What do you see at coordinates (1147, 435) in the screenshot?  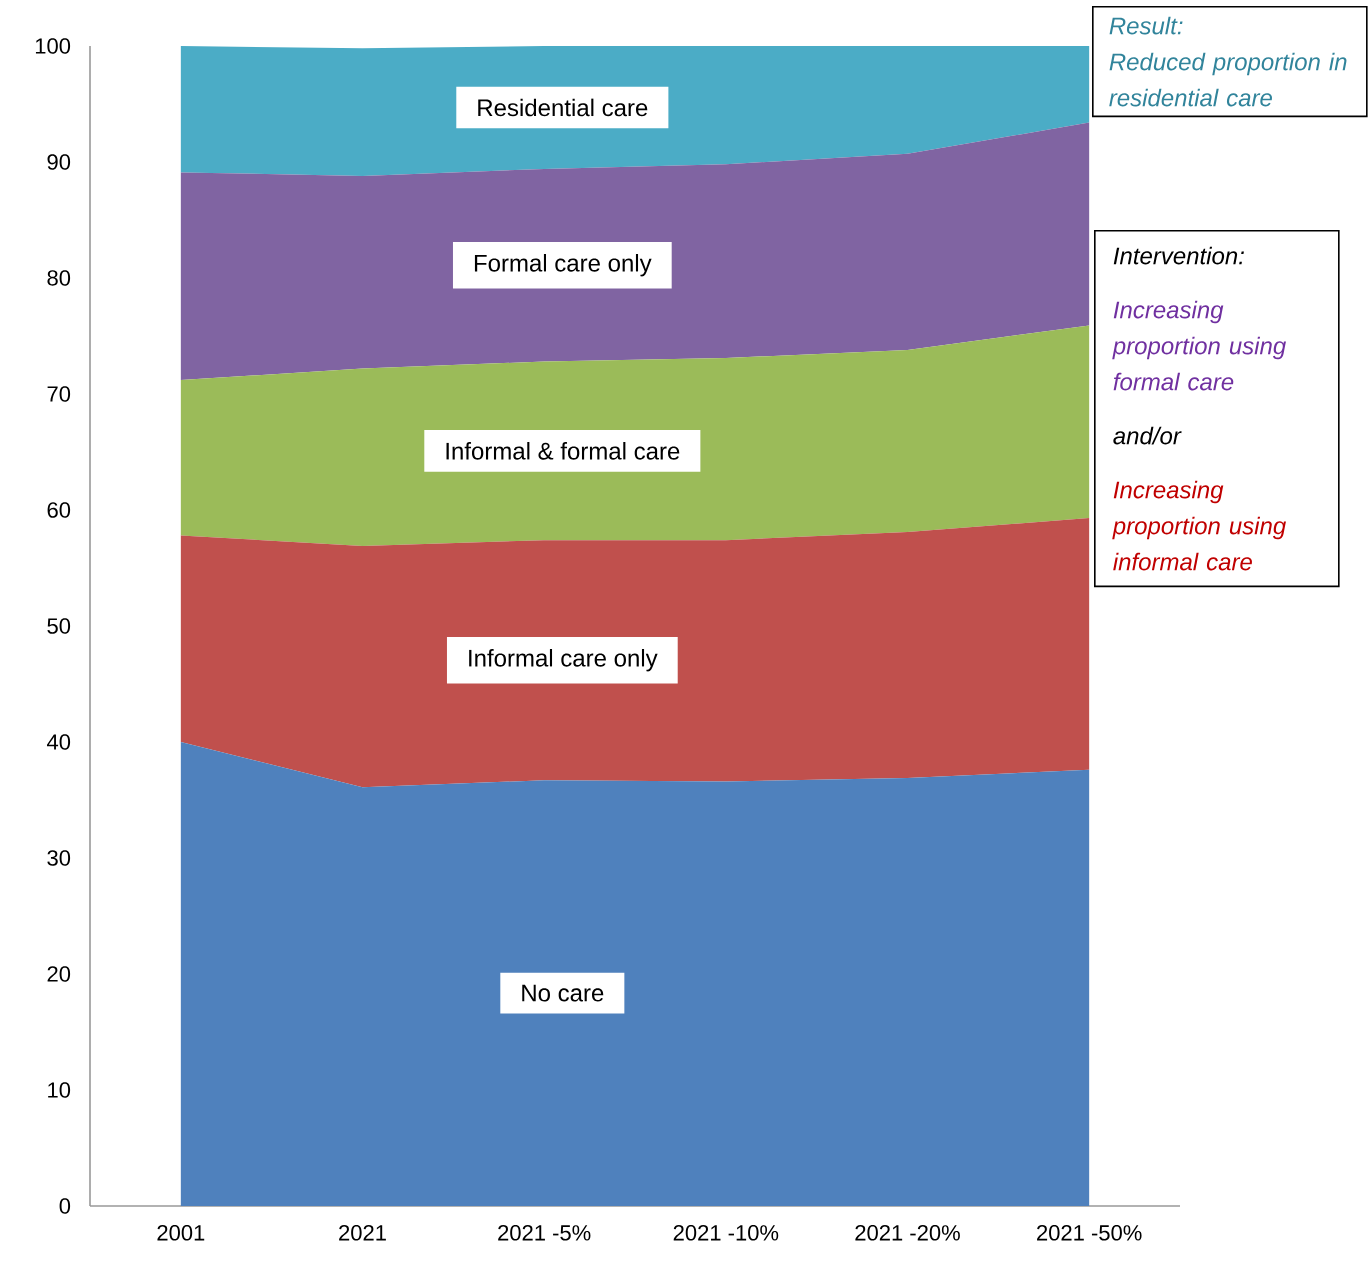 I see `text: and/or` at bounding box center [1147, 435].